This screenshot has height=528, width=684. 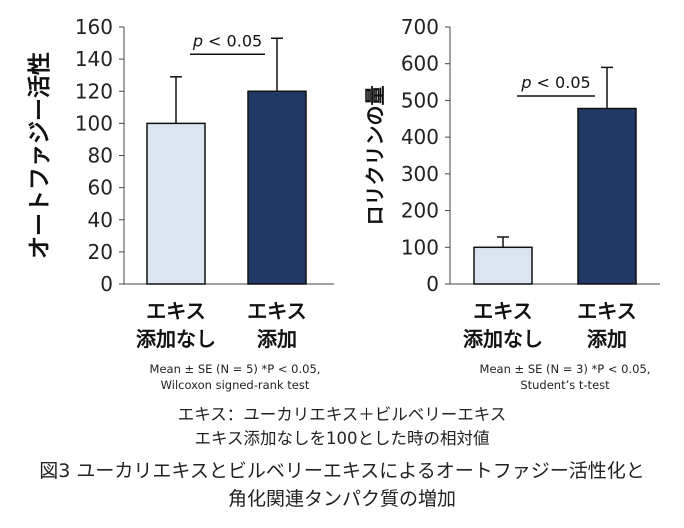 I want to click on y-tick-label: 160, so click(x=94, y=27).